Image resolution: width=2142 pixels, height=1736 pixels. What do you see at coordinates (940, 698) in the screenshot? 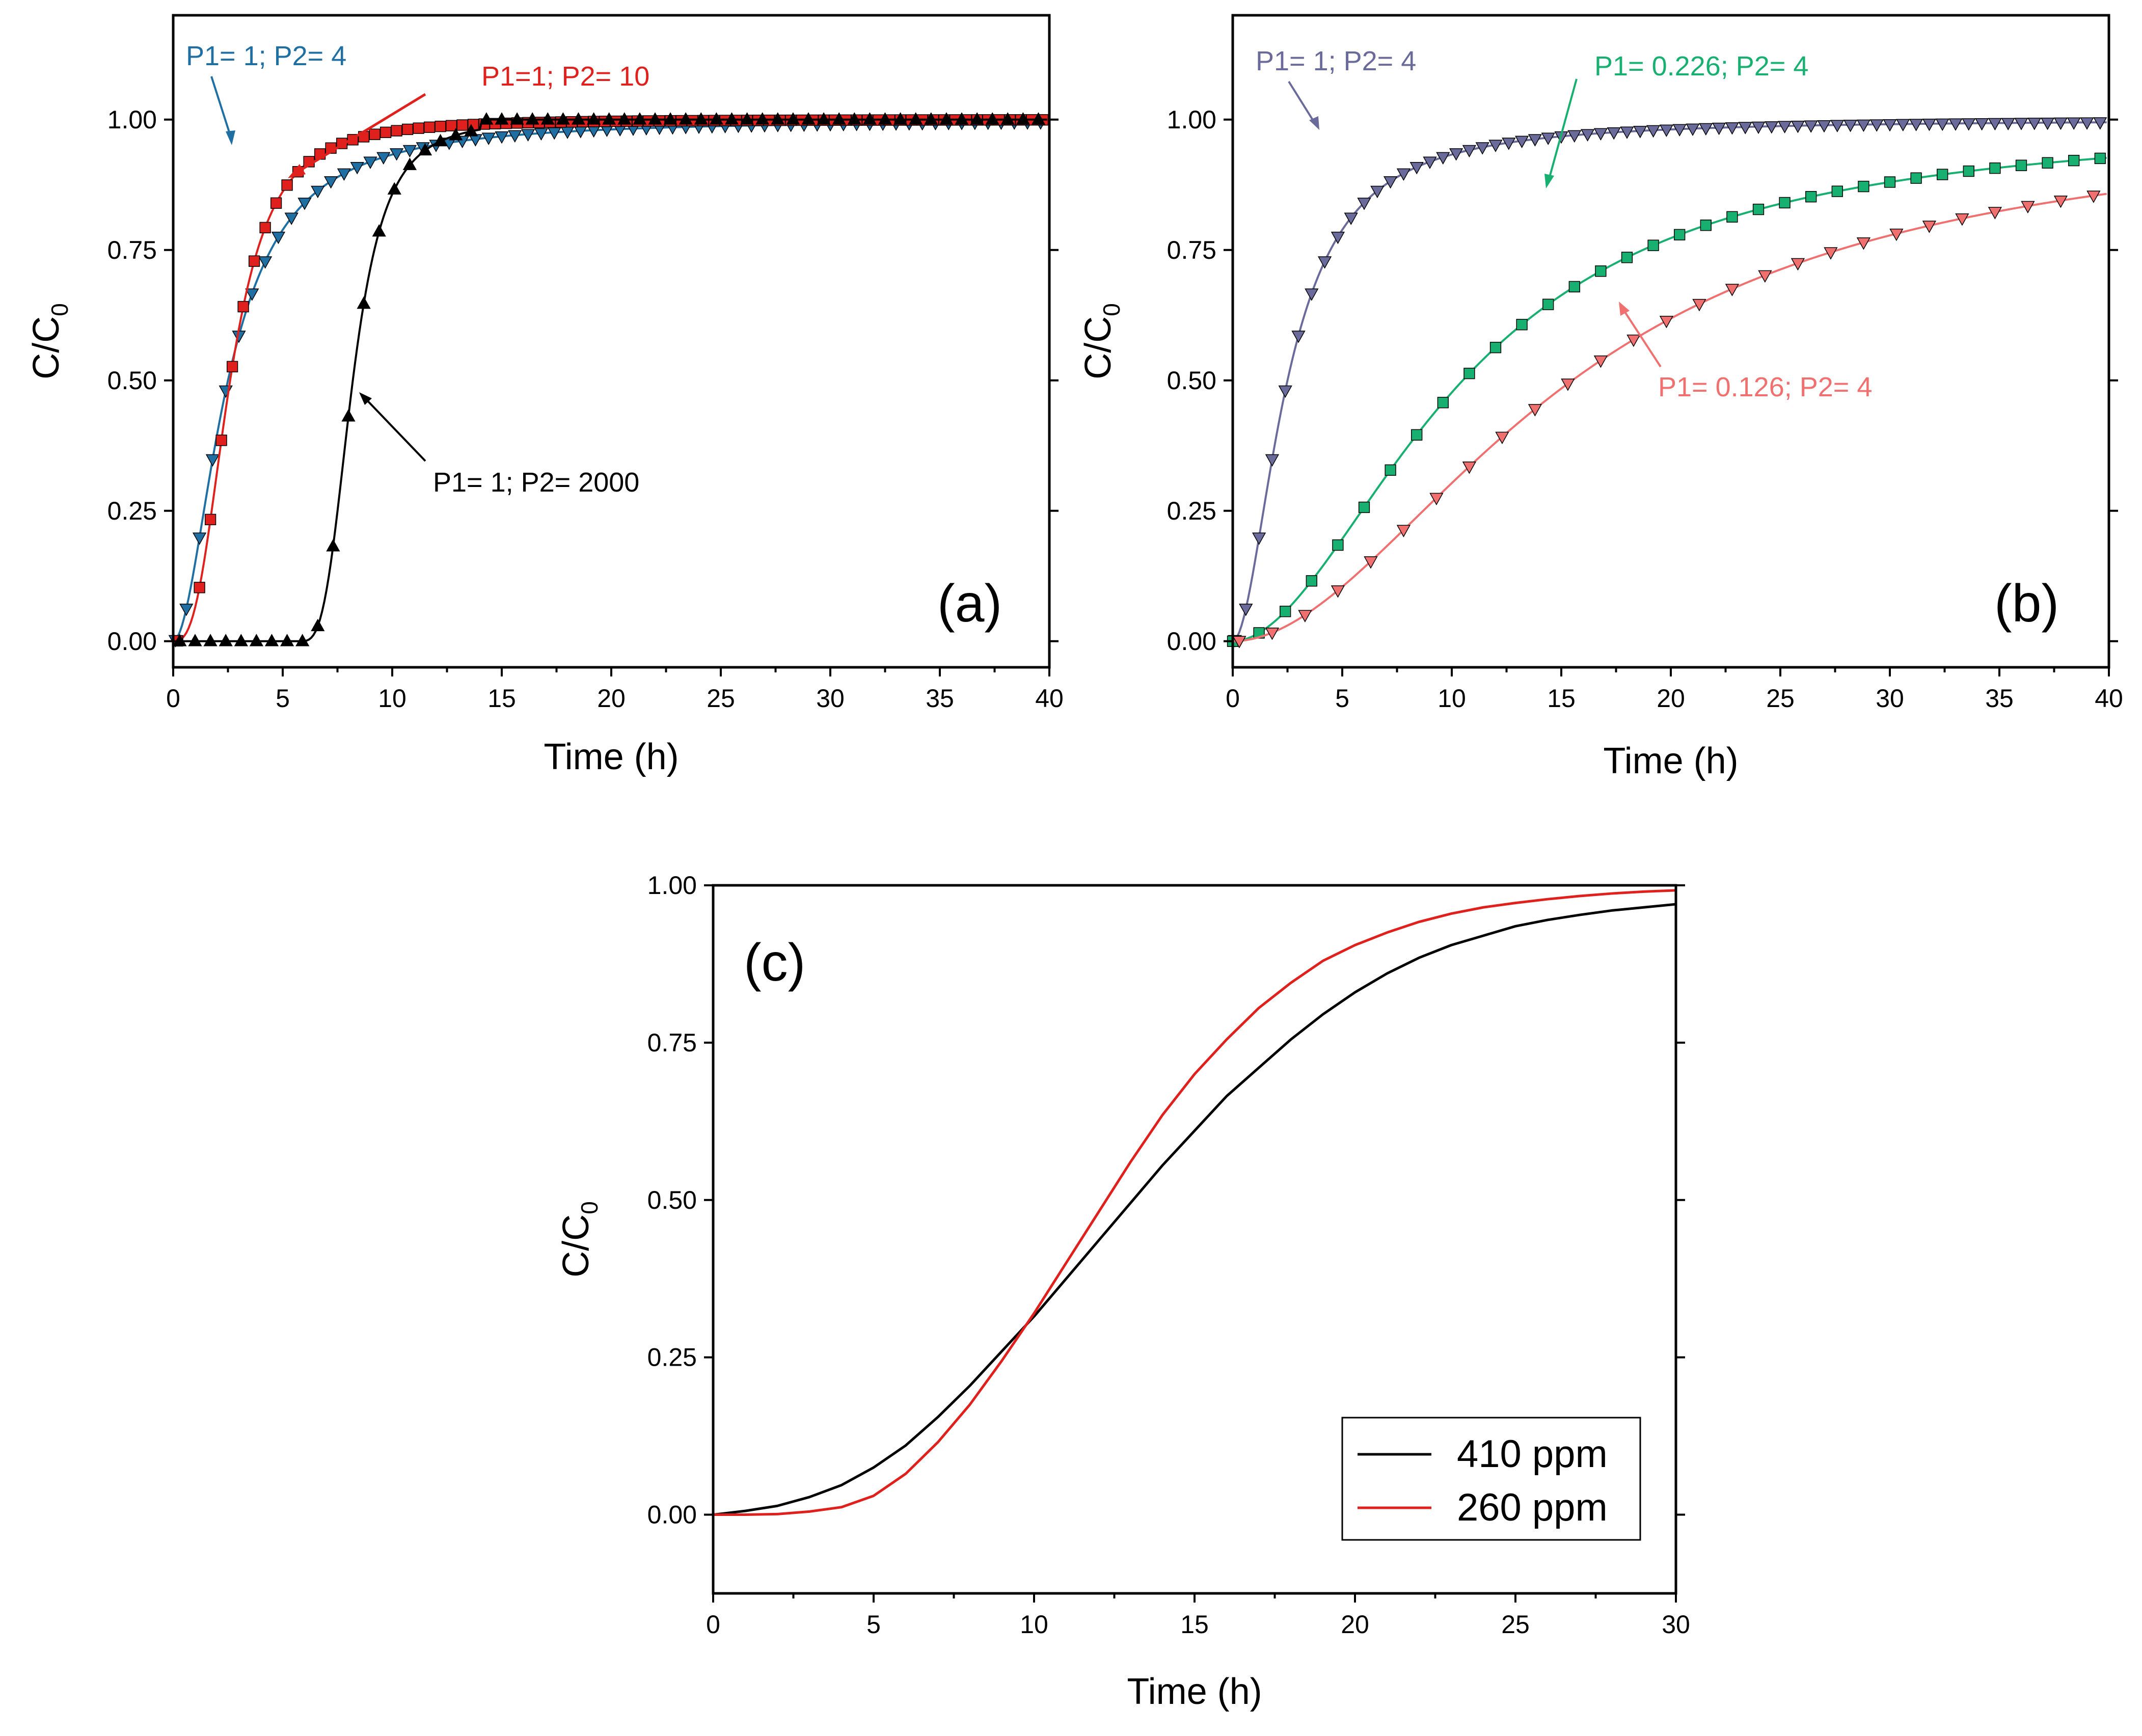
I see `x-tick-label: 35` at bounding box center [940, 698].